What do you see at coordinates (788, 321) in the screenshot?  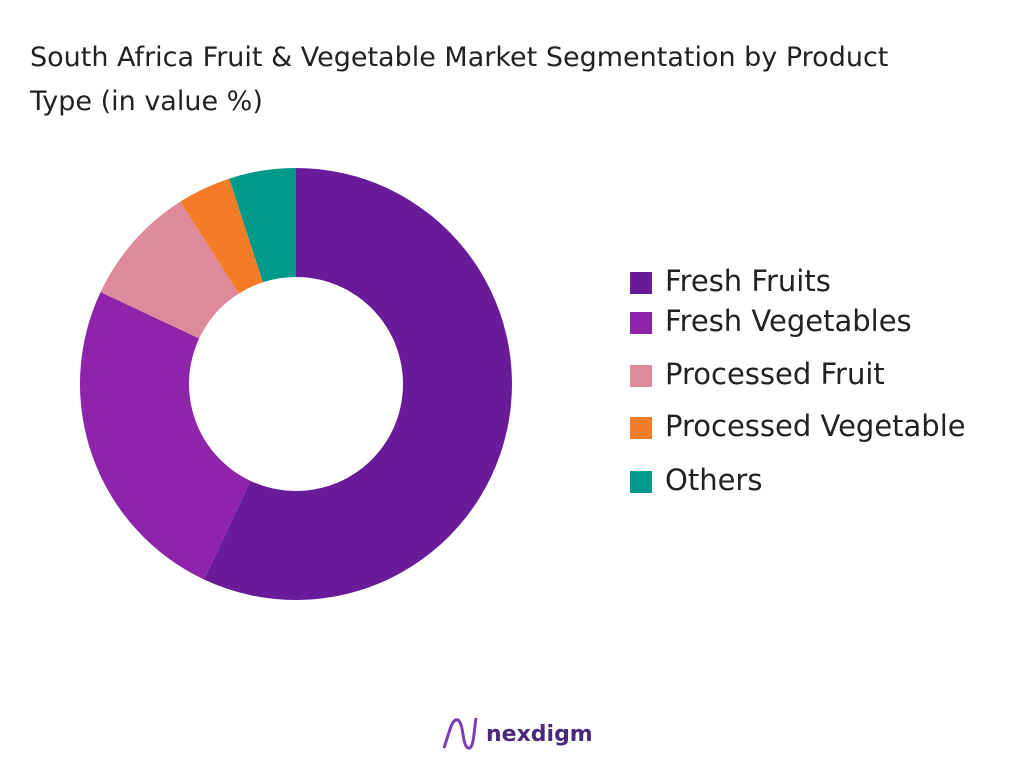 I see `legend-label: Fresh Vegetables` at bounding box center [788, 321].